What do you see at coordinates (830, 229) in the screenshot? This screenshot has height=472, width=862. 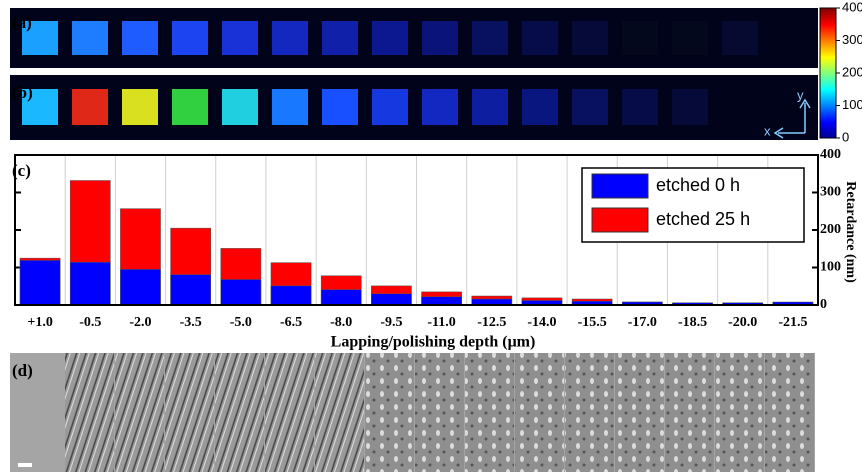 I see `y-tick-label: 200` at bounding box center [830, 229].